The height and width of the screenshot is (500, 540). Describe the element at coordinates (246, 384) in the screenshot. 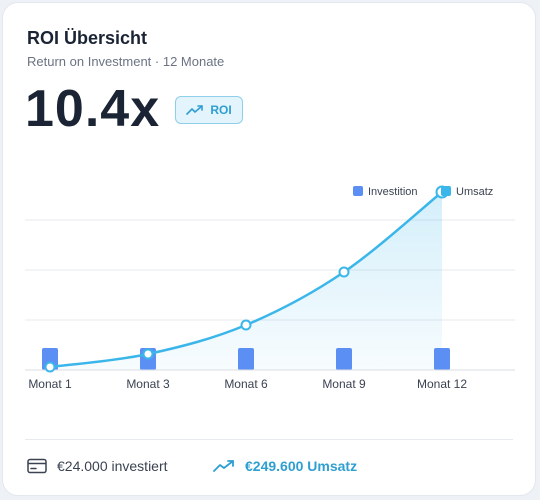

I see `x-tick-label: Monat 6` at that location.